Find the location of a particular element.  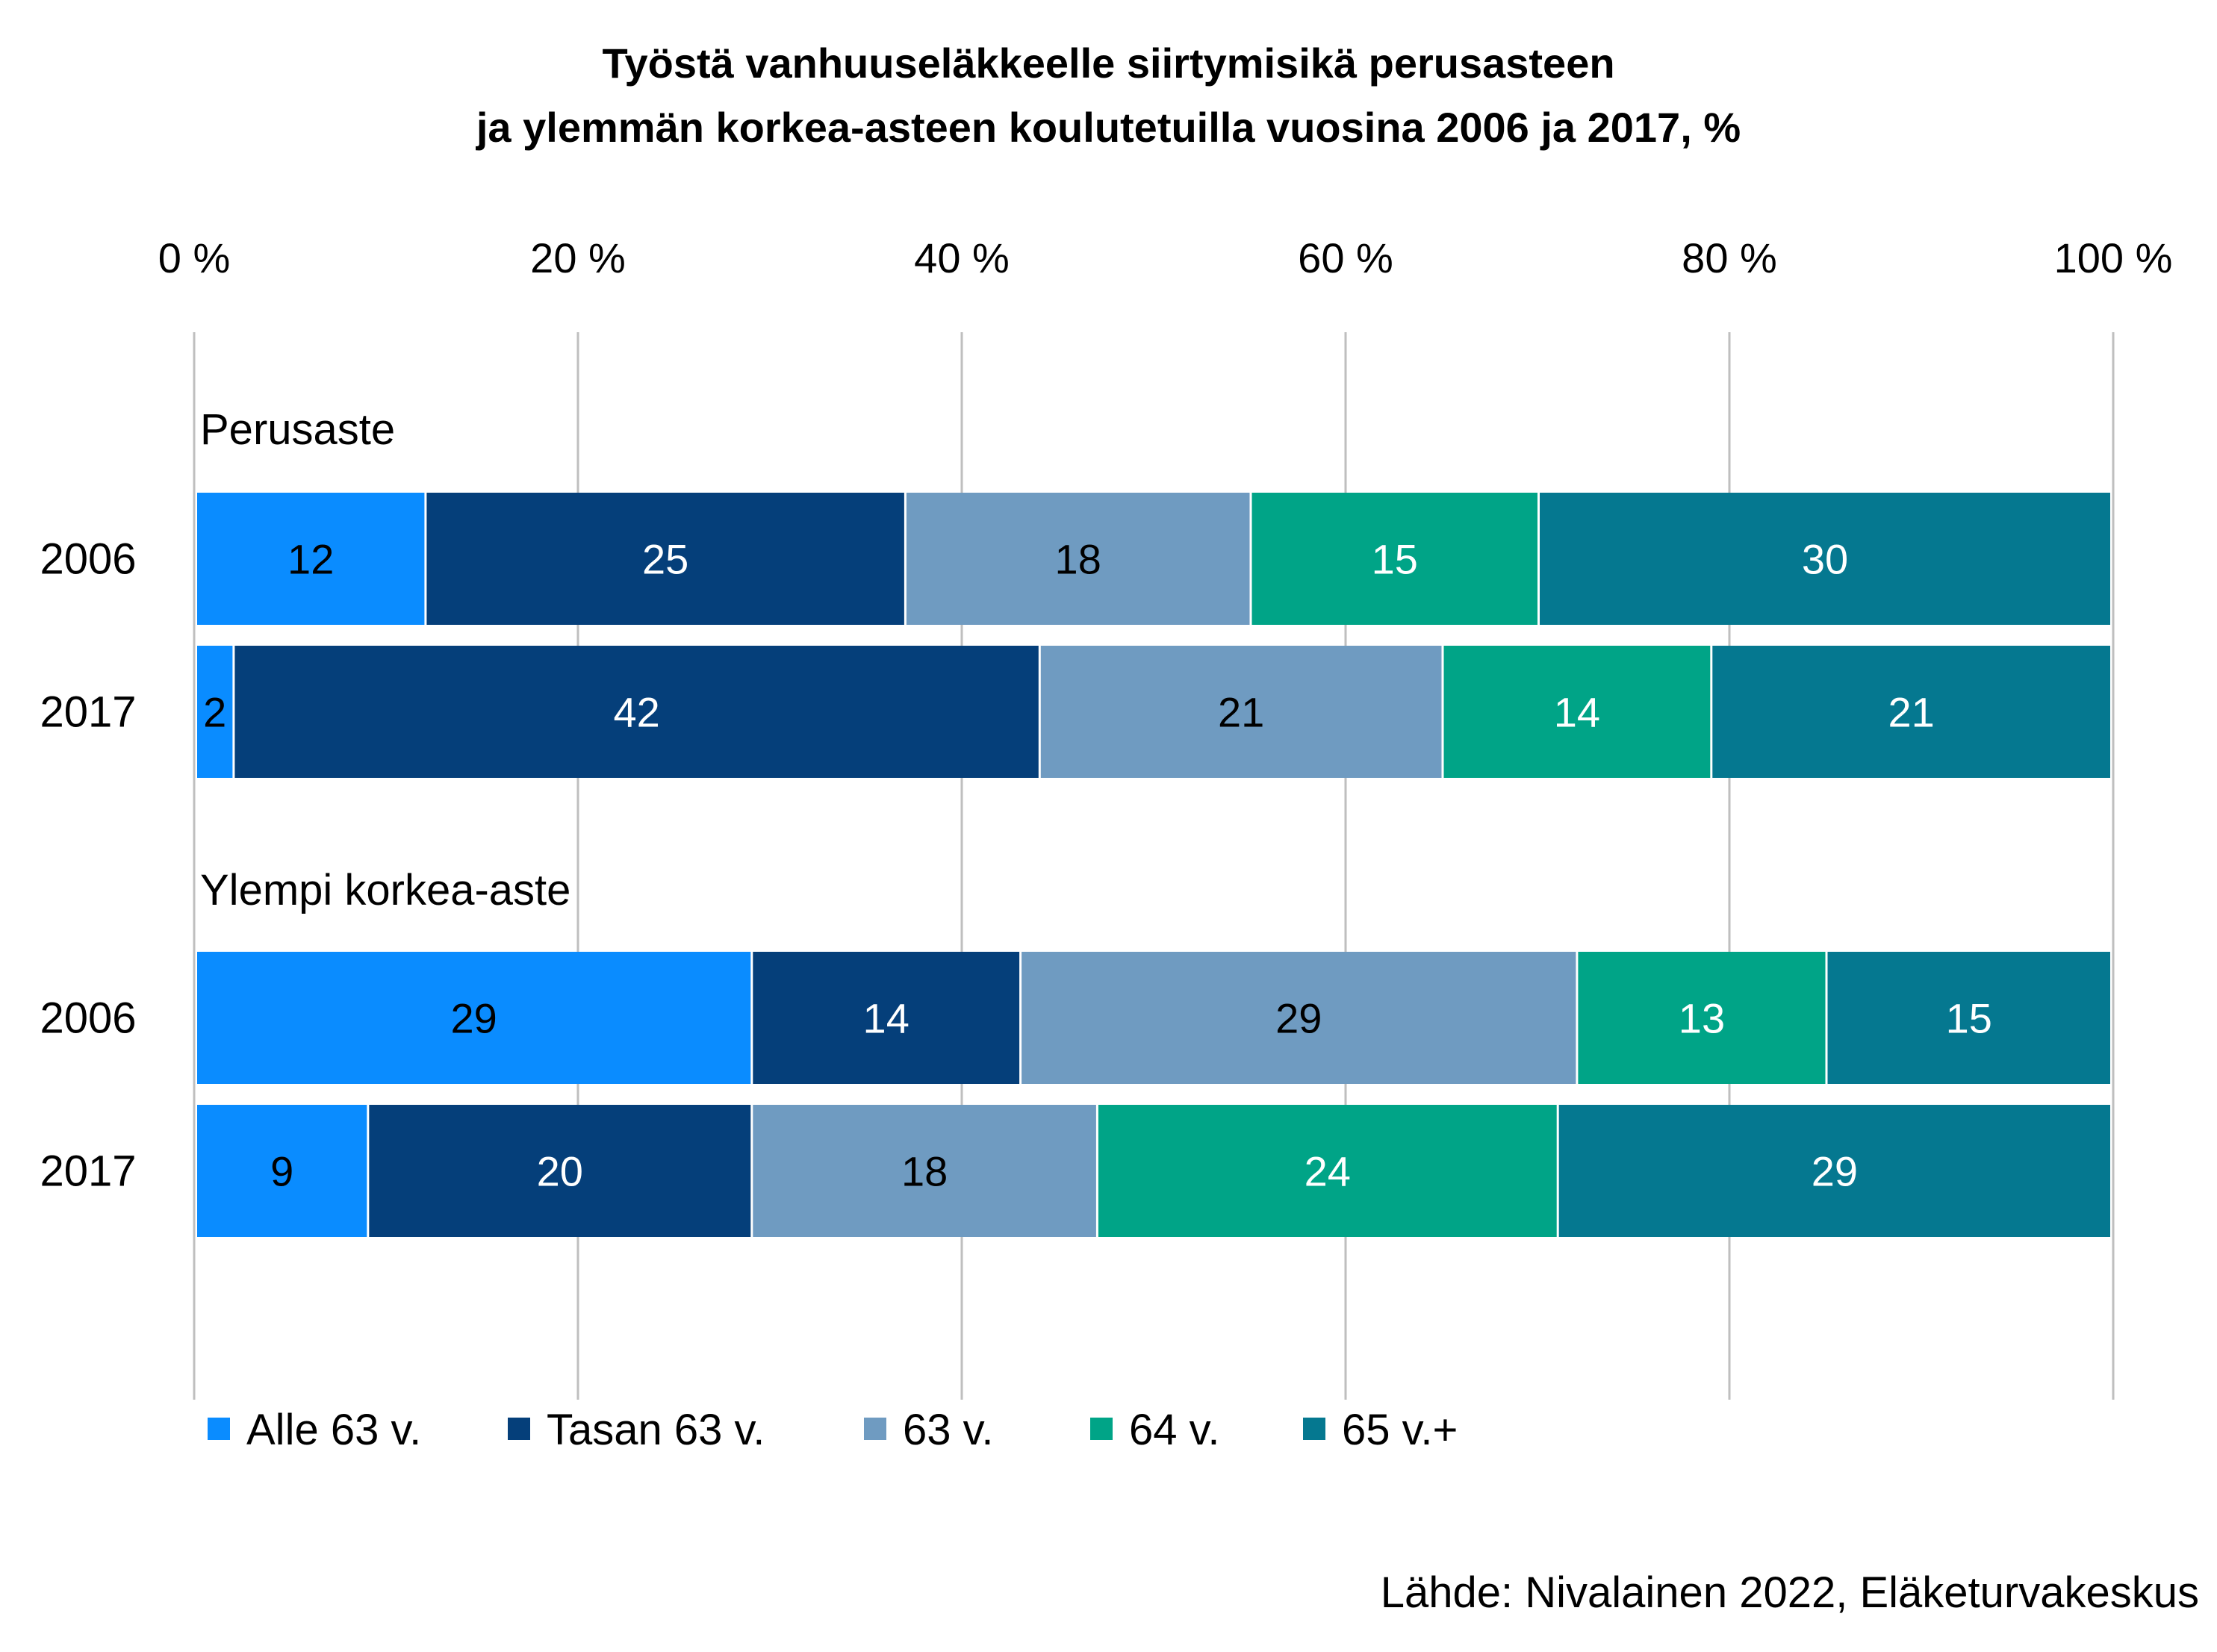

x-tick-label: 20 % is located at coordinates (578, 257).